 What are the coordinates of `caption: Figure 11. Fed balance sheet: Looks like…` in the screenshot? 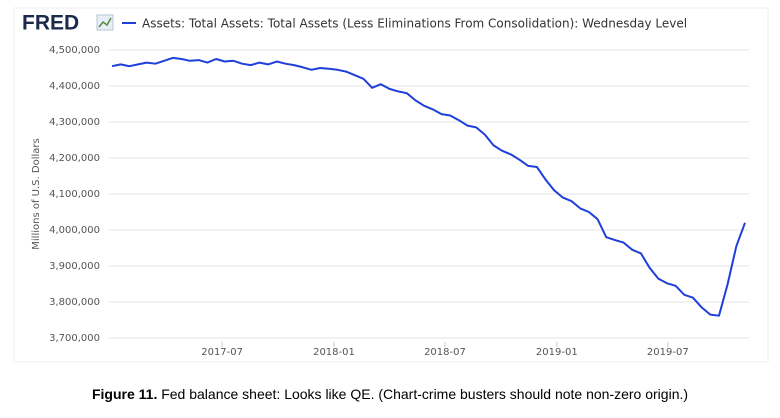 It's located at (390, 394).